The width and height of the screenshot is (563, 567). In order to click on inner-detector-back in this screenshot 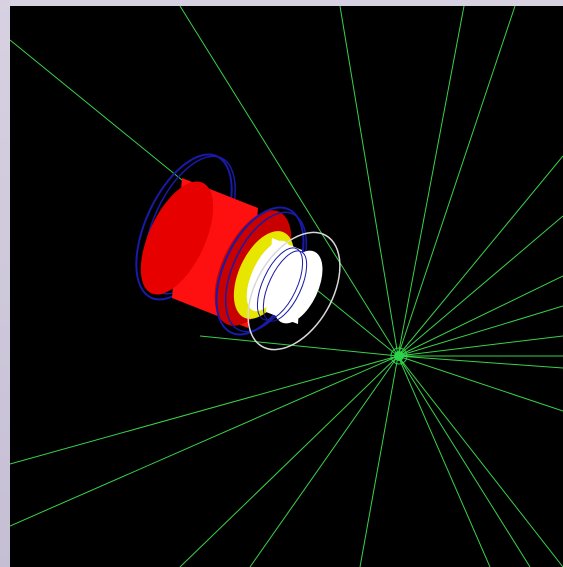, I will do `click(269, 276)`.